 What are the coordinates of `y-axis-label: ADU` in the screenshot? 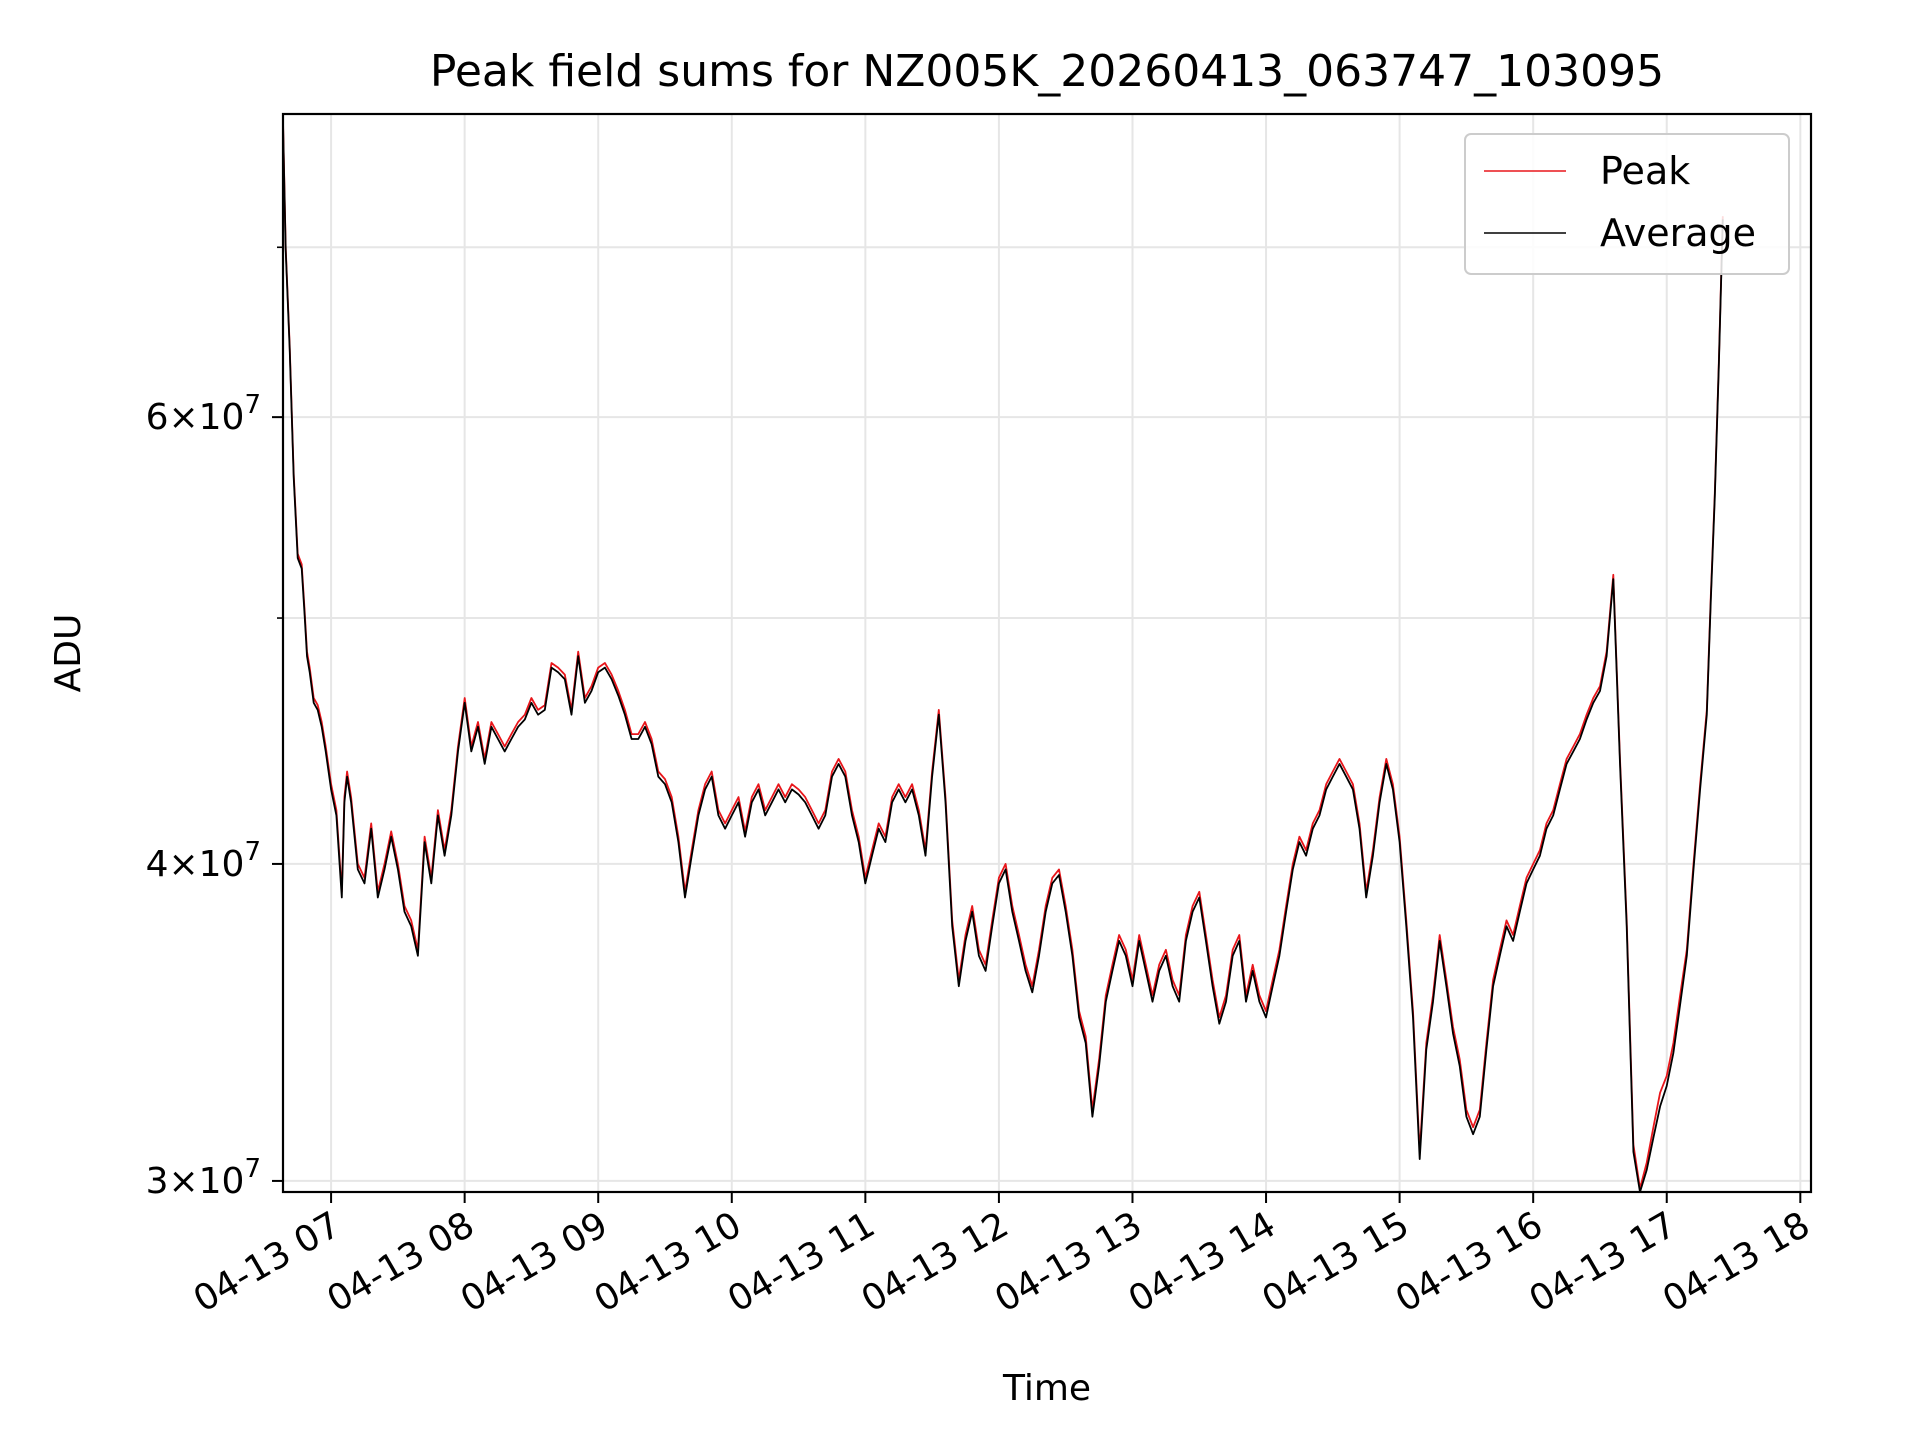 It's located at (68, 653).